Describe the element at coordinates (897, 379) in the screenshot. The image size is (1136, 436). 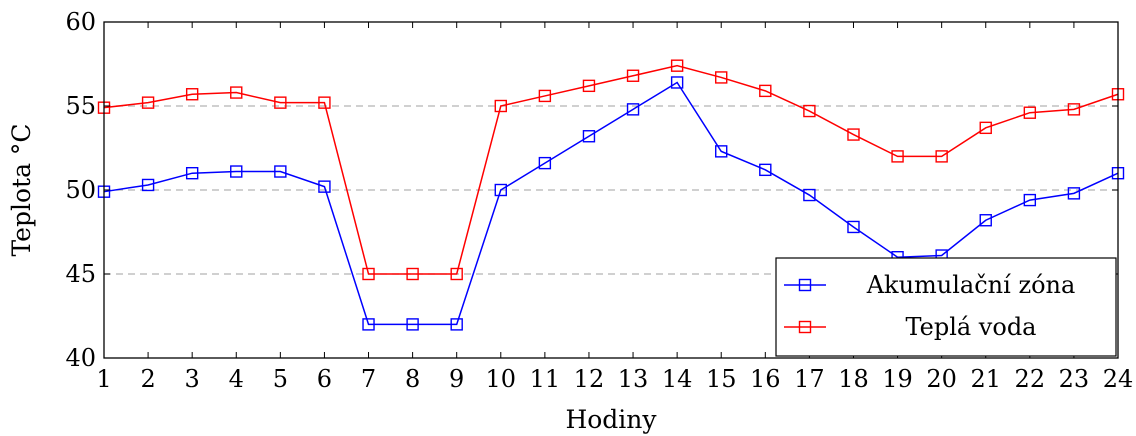
I see `x-tick-label: 19` at that location.